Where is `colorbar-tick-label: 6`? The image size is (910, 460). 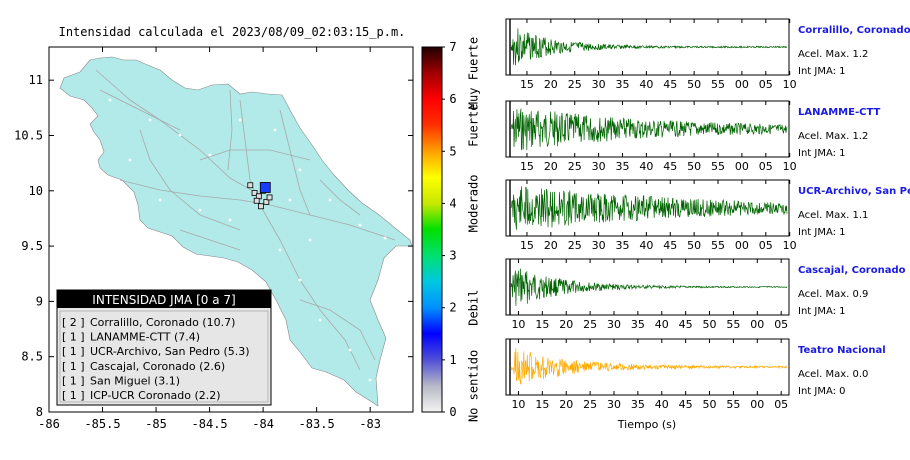
colorbar-tick-label: 6 is located at coordinates (452, 99).